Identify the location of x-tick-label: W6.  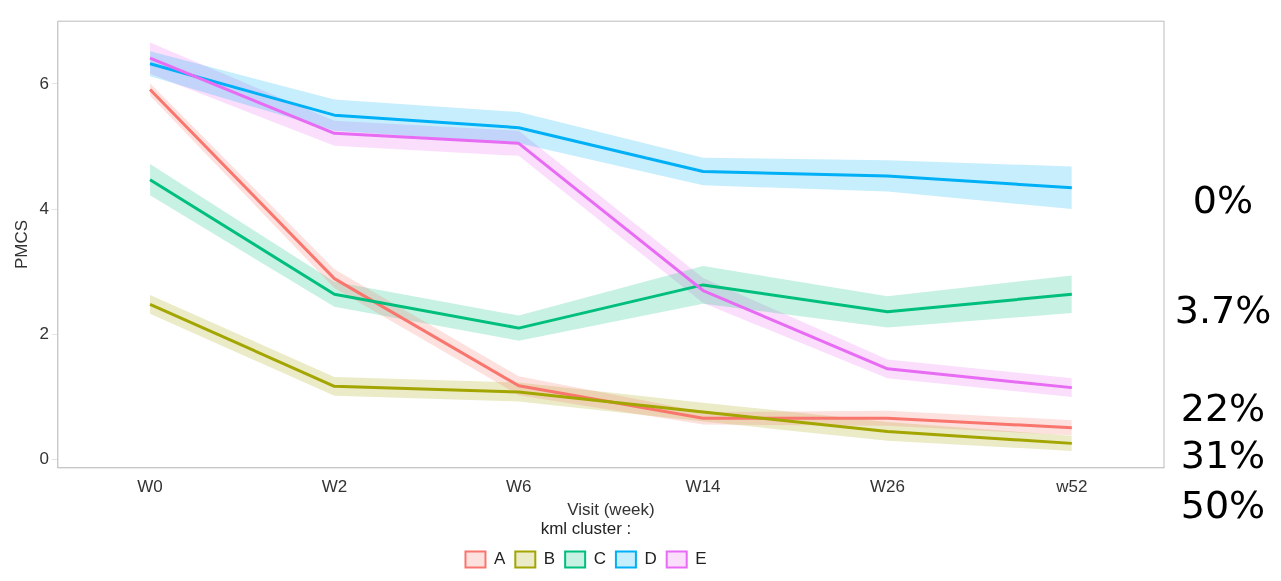
(519, 486).